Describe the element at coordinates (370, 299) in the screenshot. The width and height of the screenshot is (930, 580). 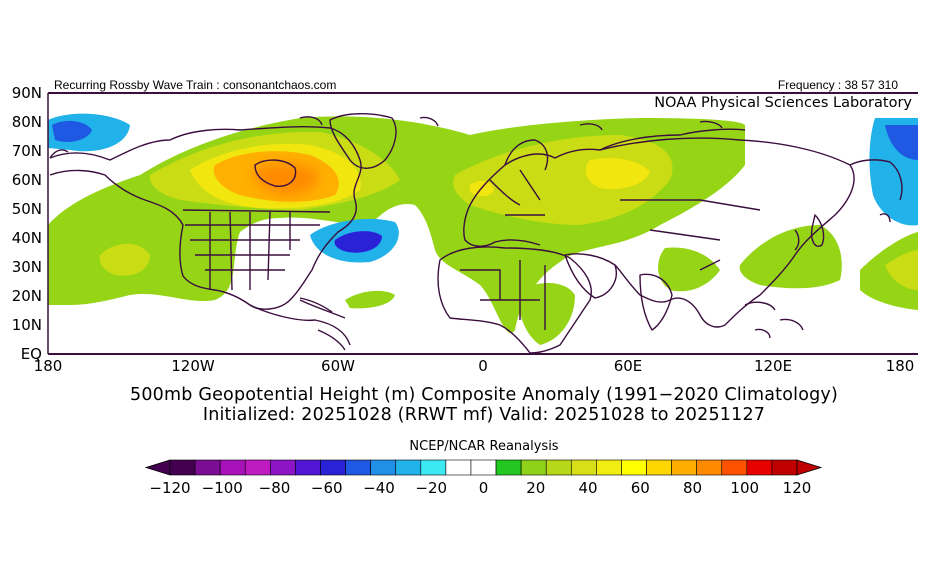
I see `anomaly-contour-20-e` at that location.